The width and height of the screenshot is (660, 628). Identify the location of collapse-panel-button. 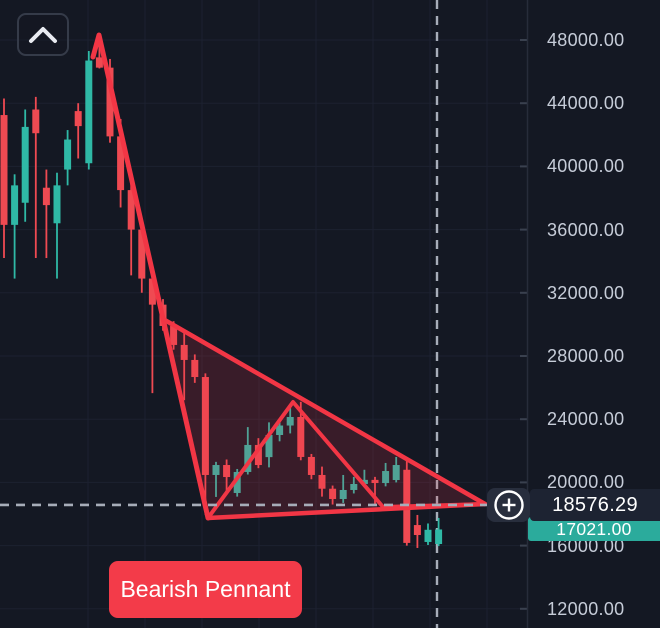
(43, 34).